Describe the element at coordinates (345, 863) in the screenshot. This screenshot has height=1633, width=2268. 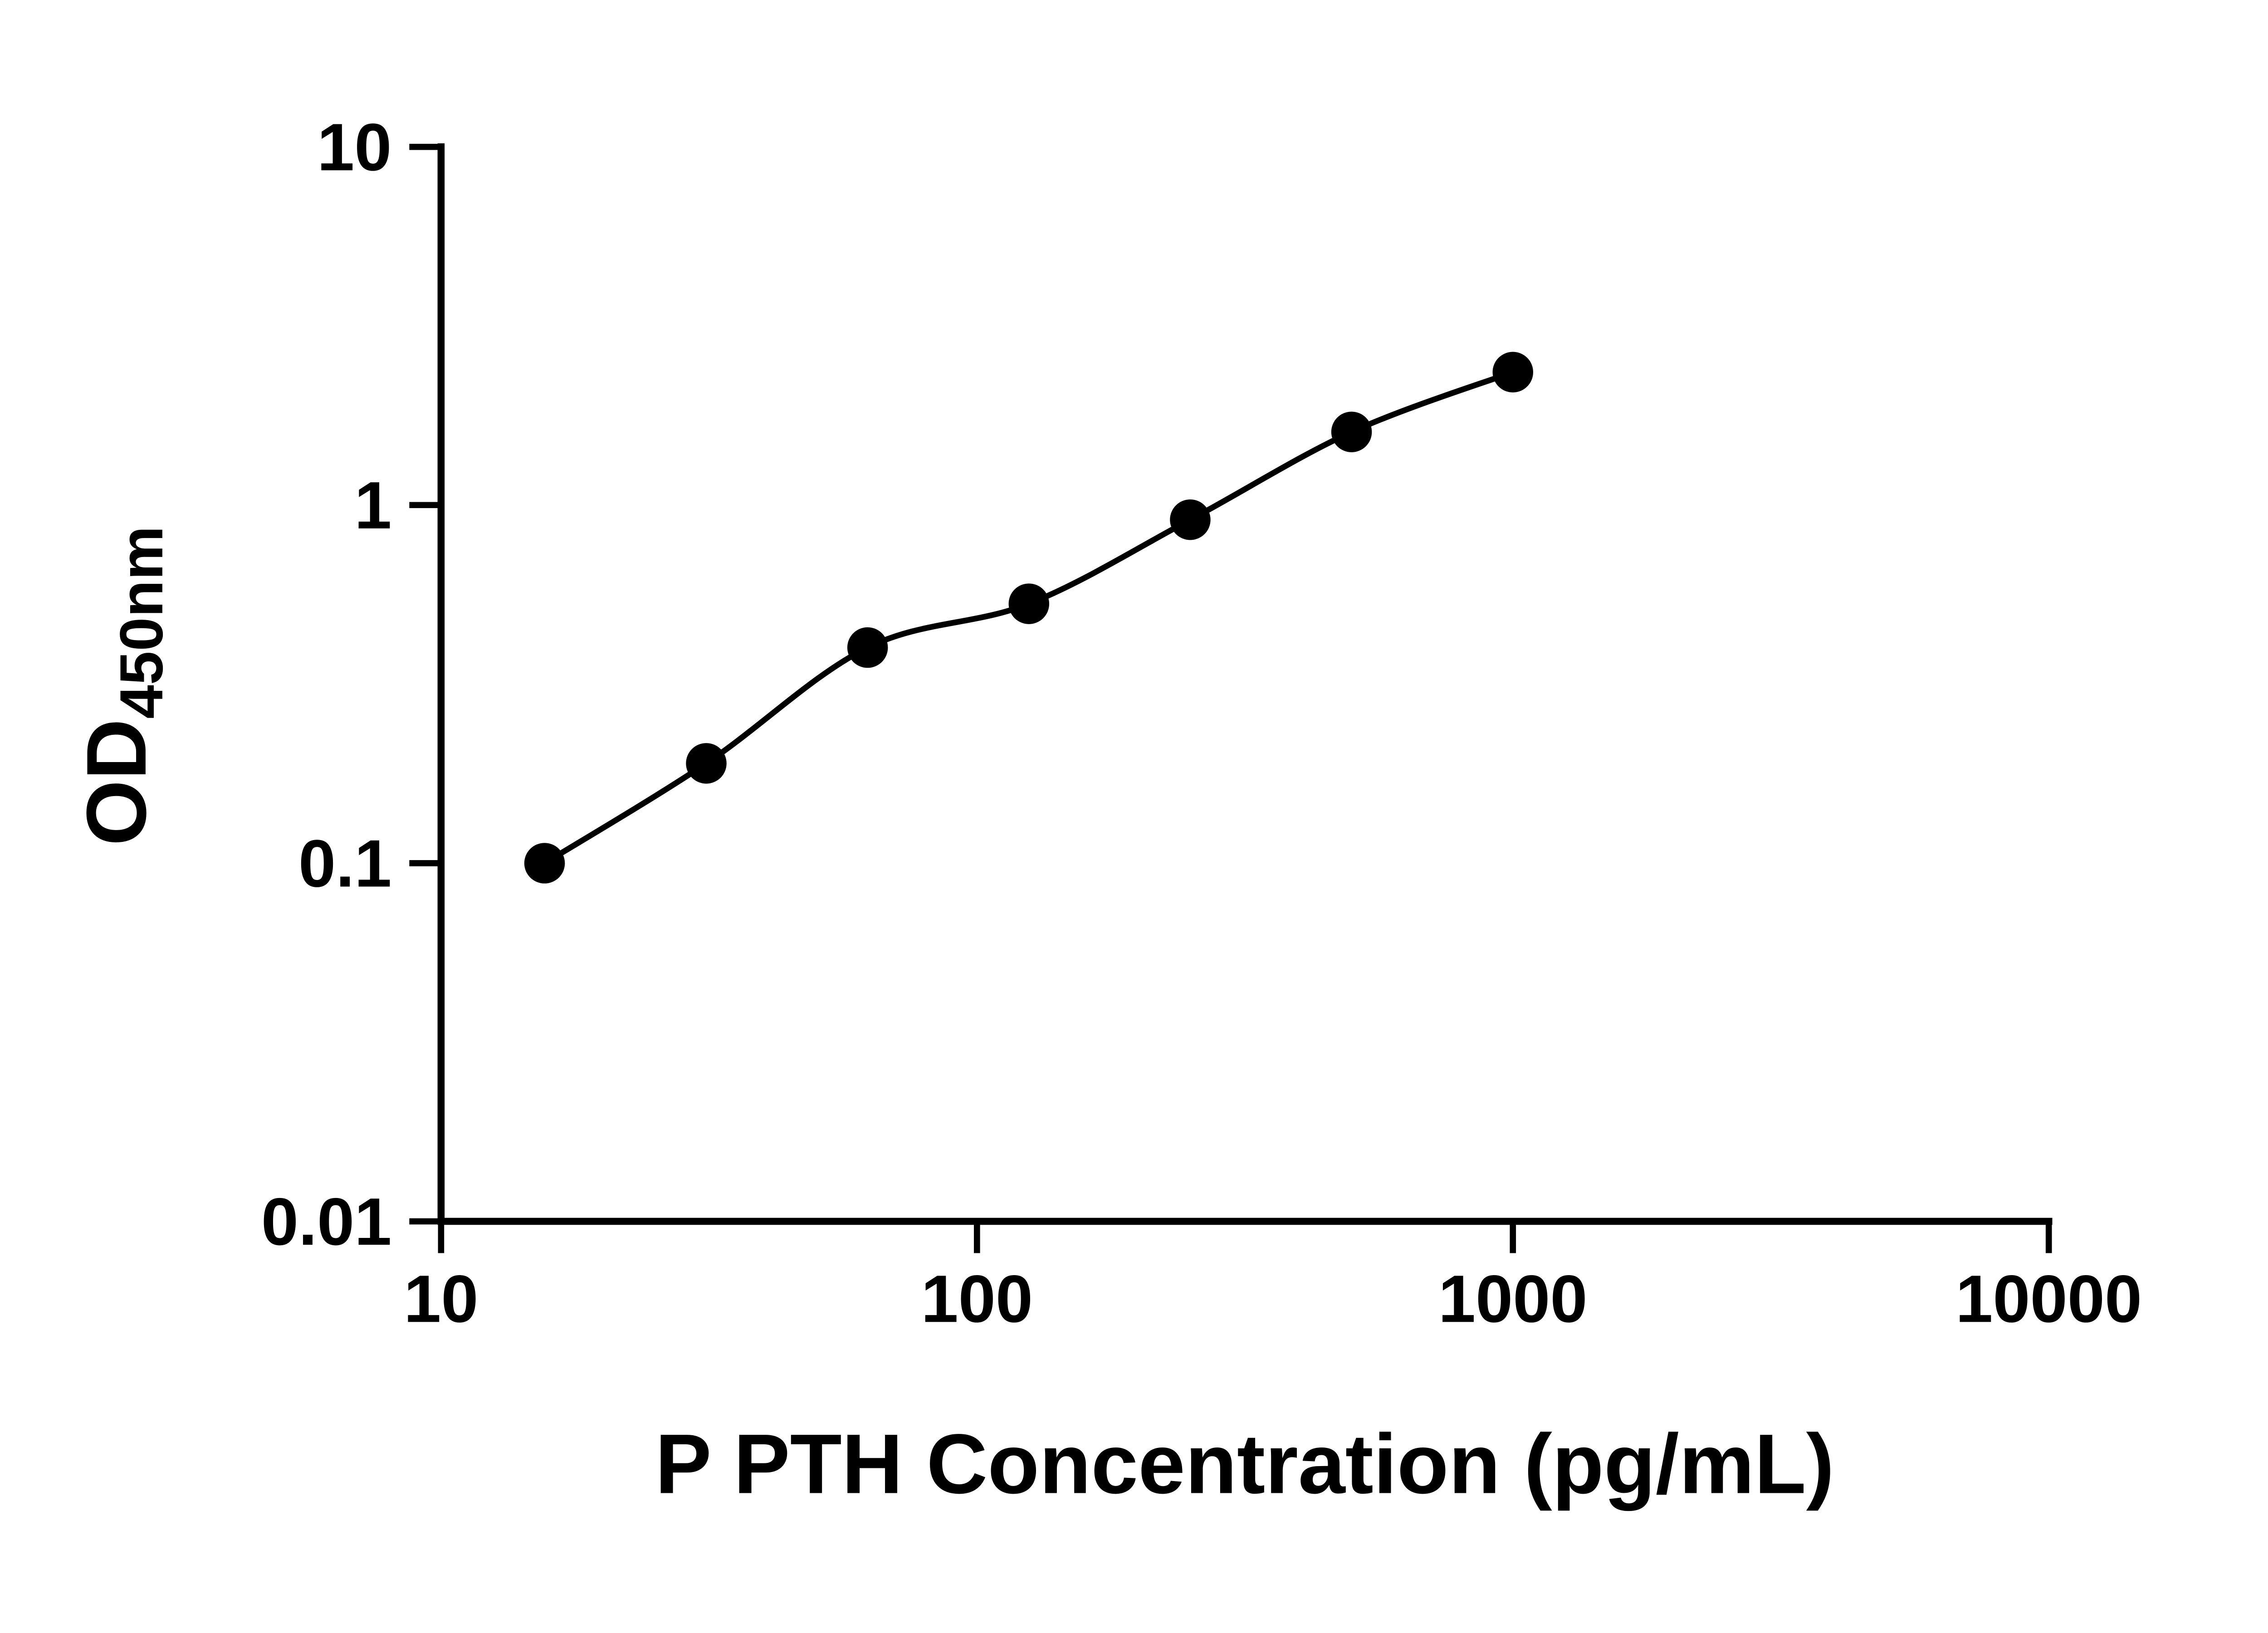
I see `y-tick-label: 0.1` at that location.